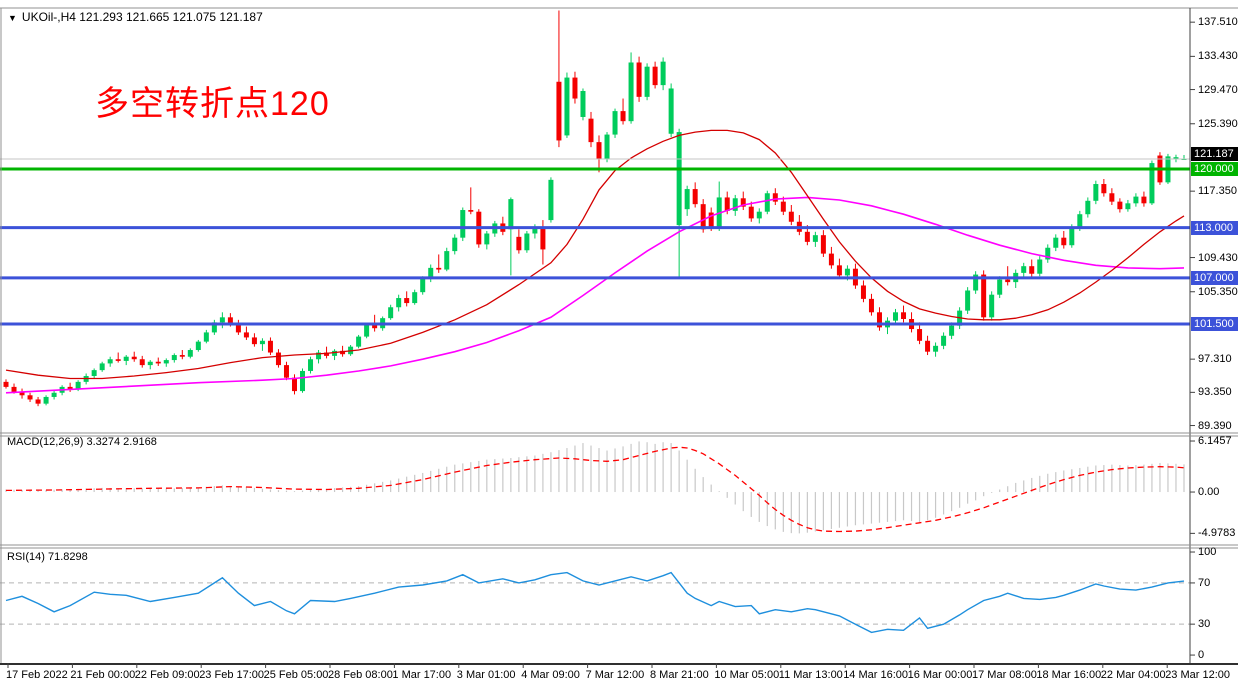  What do you see at coordinates (1069, 675) in the screenshot?
I see `time-axis-label: 18 Mar 16:00` at bounding box center [1069, 675].